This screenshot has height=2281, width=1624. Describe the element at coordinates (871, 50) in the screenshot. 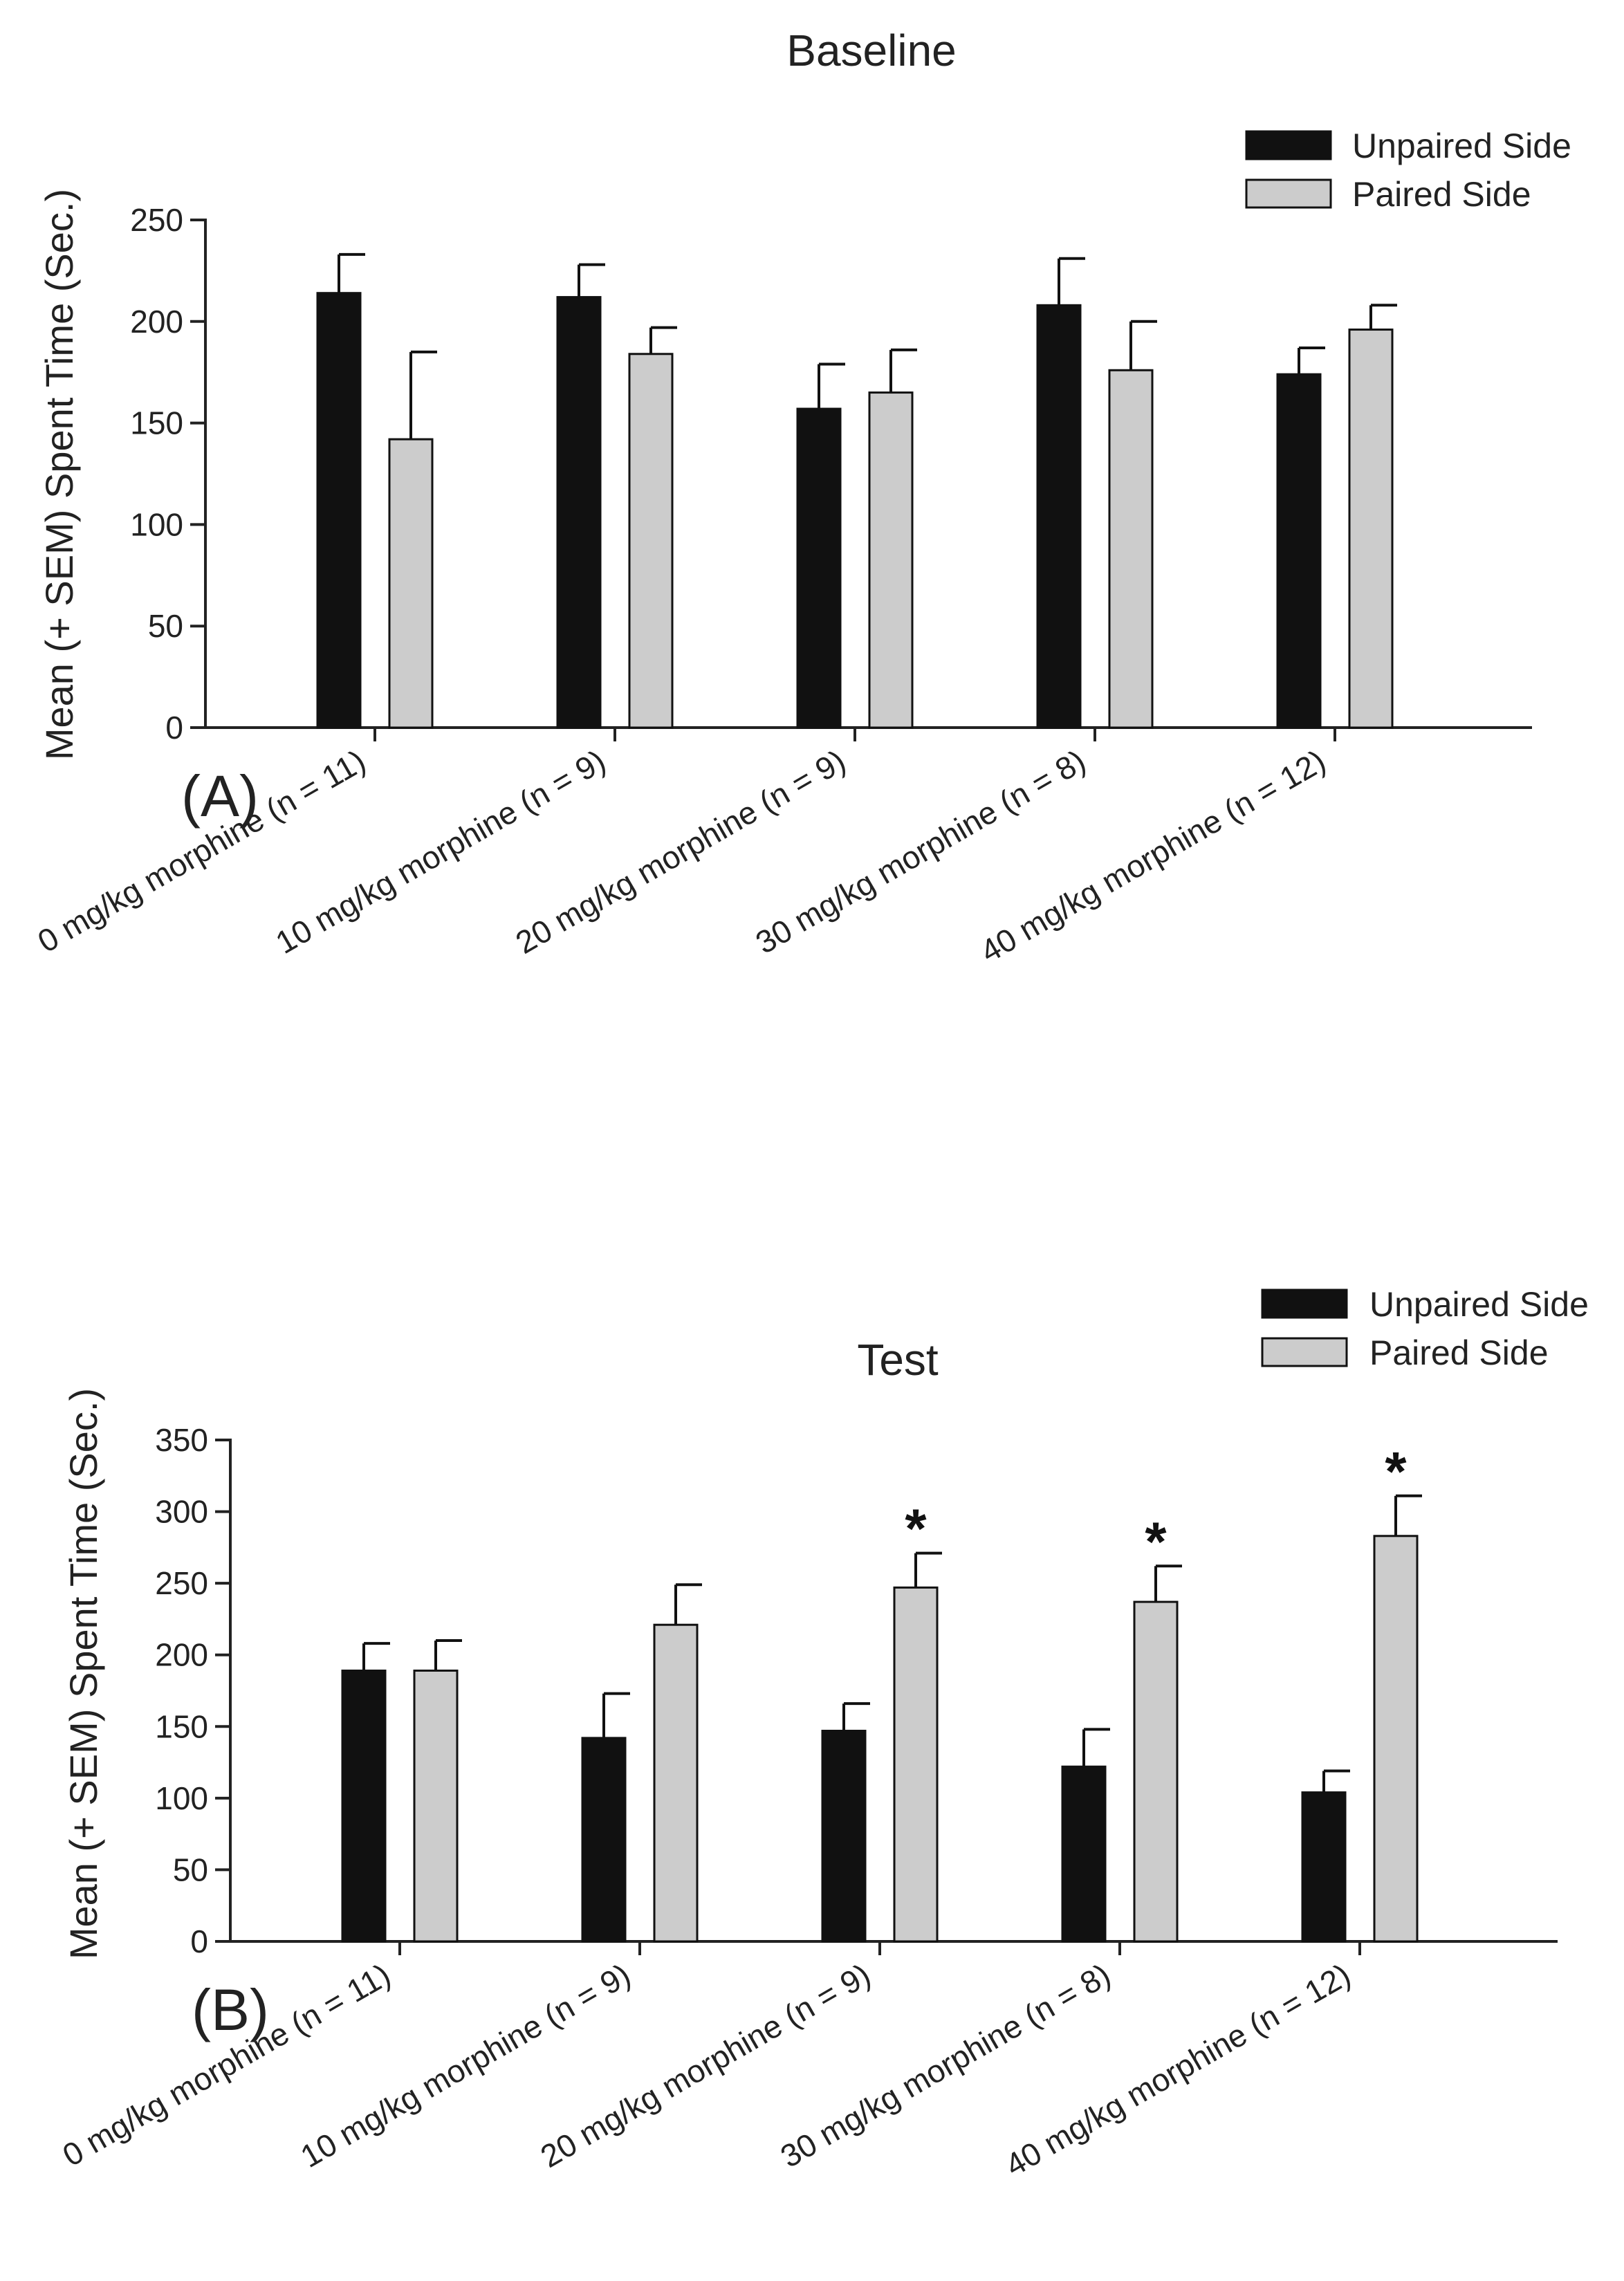

I see `chart-title: Baseline` at that location.